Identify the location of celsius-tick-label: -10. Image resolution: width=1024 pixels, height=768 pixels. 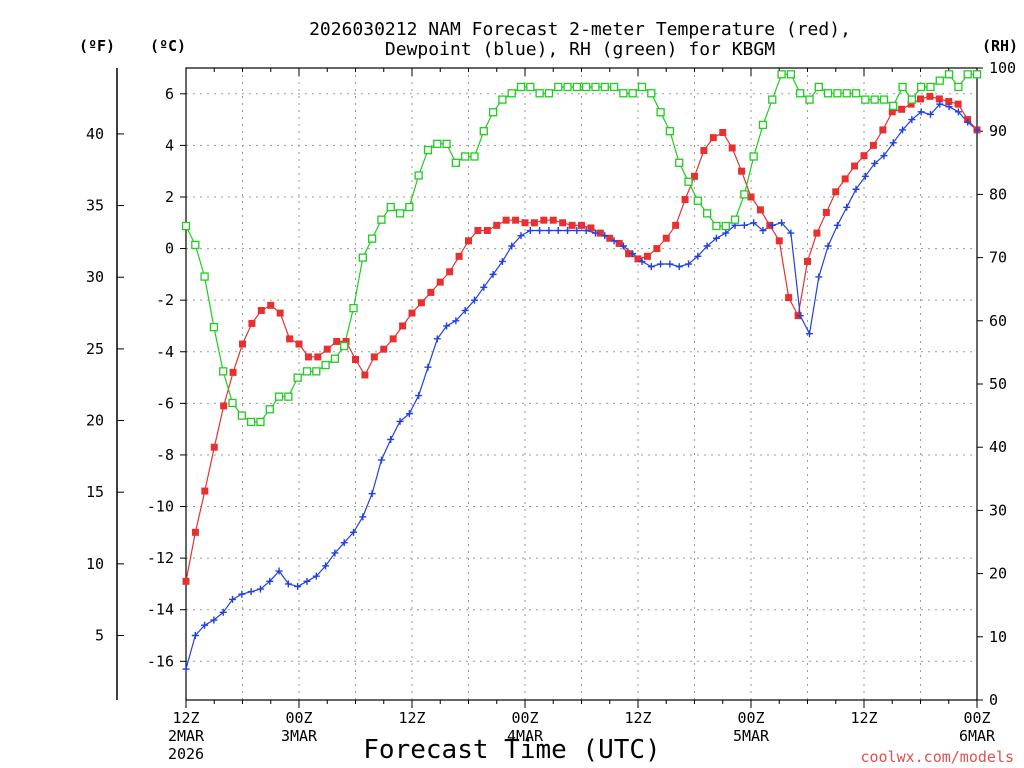
(160, 507).